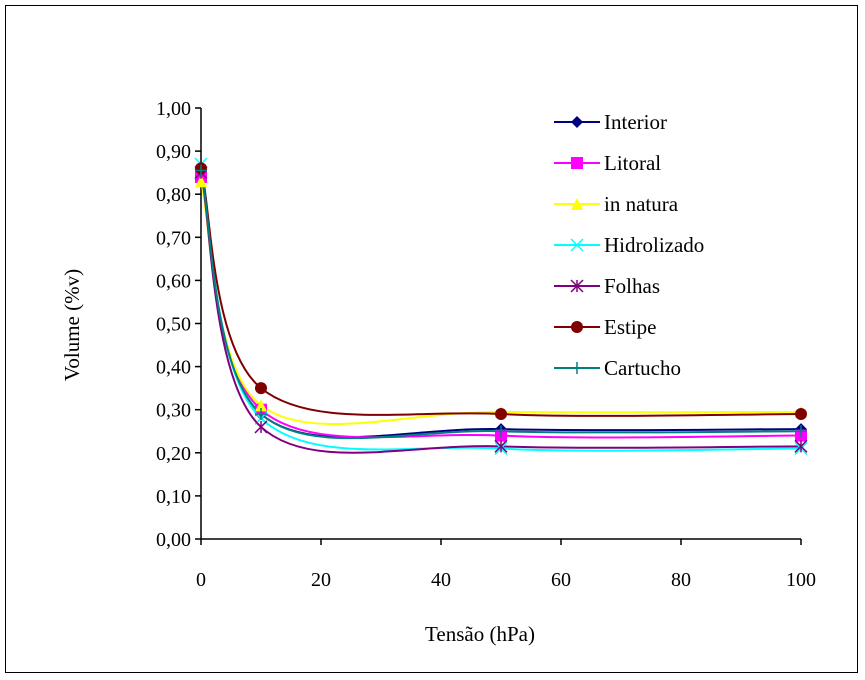 Image resolution: width=865 pixels, height=680 pixels. What do you see at coordinates (72, 325) in the screenshot?
I see `y-axis-label: Volume (%v)` at bounding box center [72, 325].